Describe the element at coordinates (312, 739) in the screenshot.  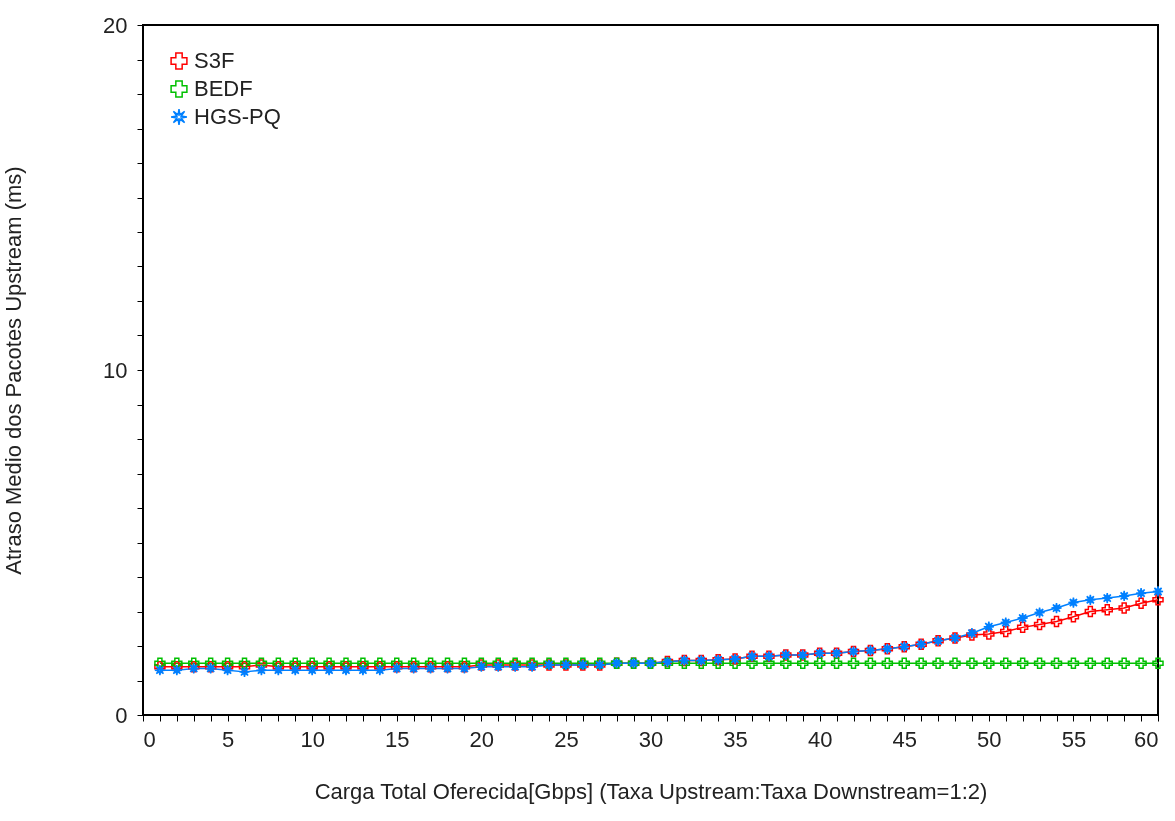
I see `x-tick-label: 10` at that location.